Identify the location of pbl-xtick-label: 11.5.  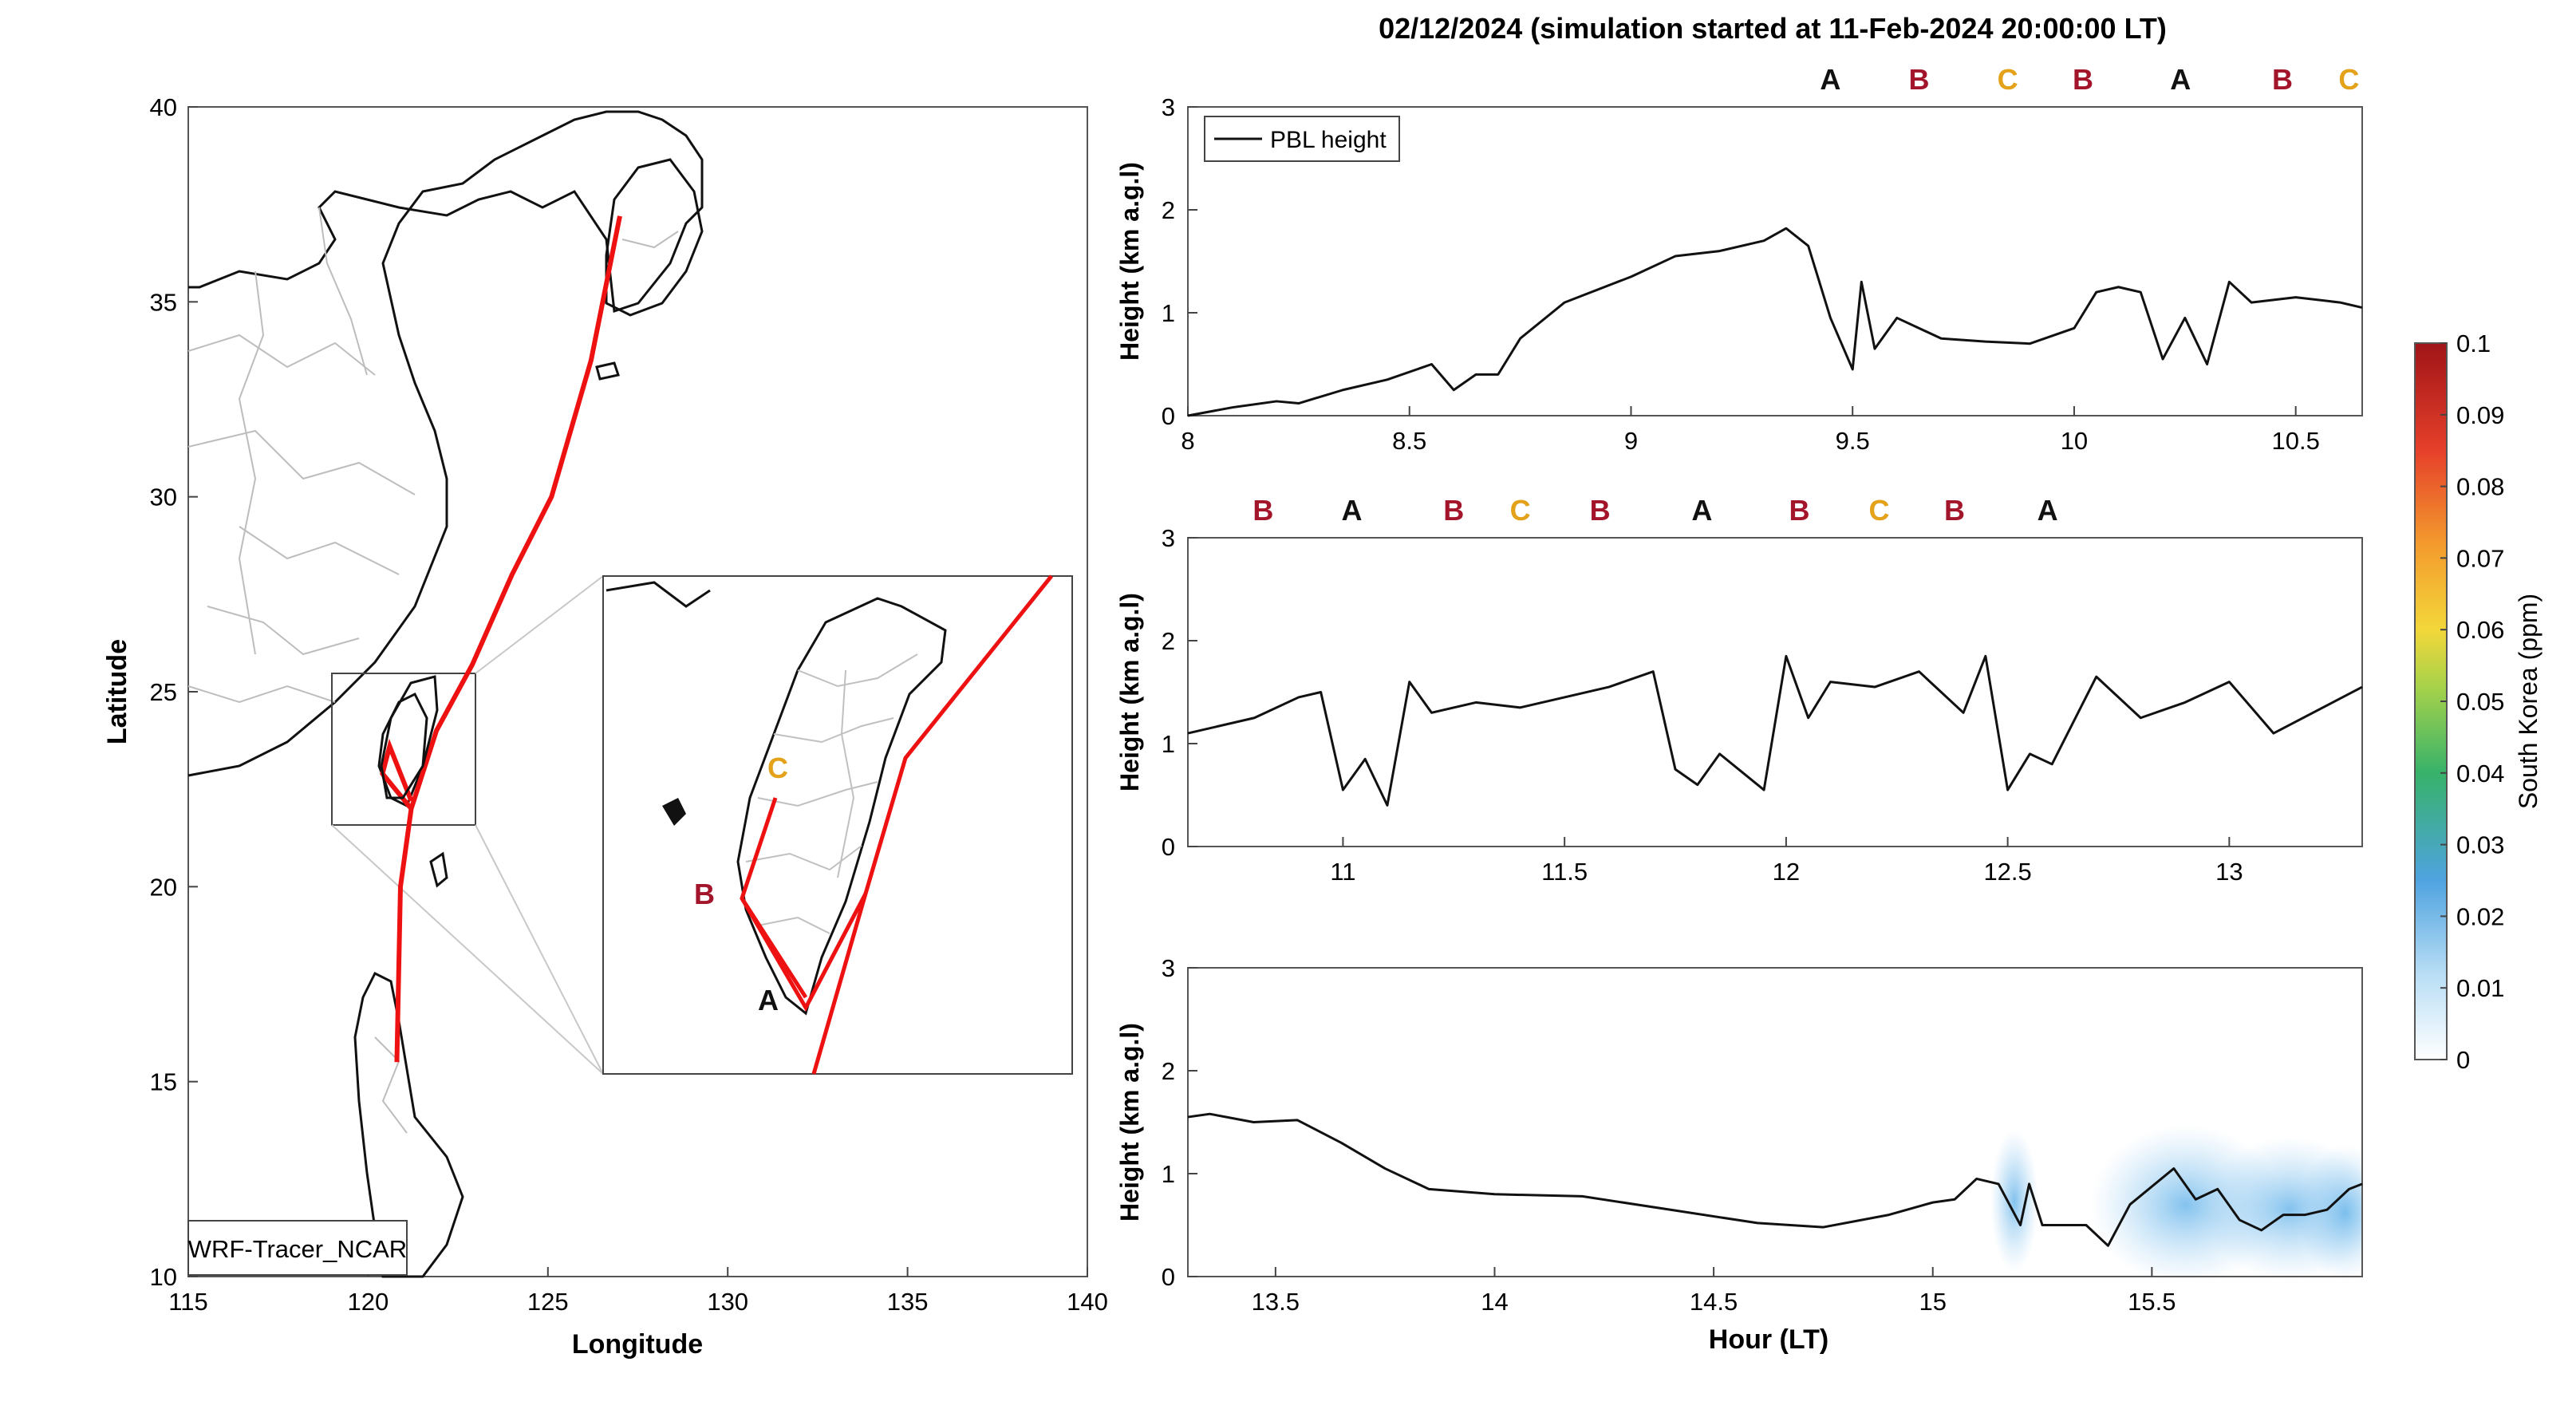
(1564, 872).